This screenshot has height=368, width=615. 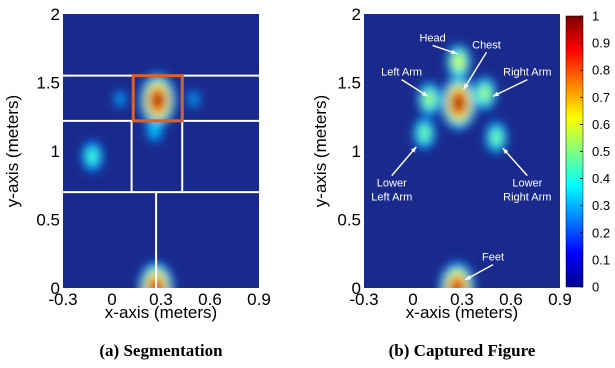 I want to click on colorbar-tick-label: 0, so click(x=595, y=287).